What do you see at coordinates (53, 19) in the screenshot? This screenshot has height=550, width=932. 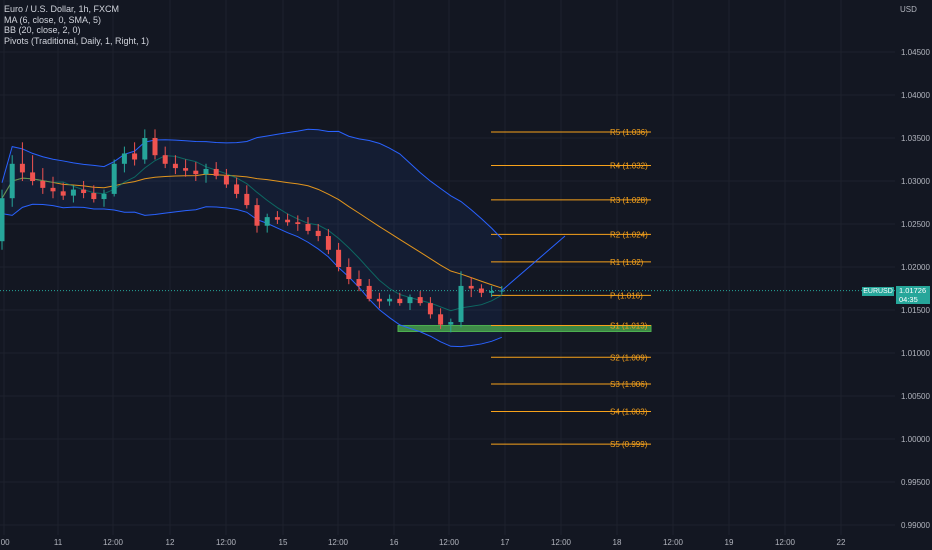 I see `legend-ma: MA (6, close, 0, SMA, 5)` at bounding box center [53, 19].